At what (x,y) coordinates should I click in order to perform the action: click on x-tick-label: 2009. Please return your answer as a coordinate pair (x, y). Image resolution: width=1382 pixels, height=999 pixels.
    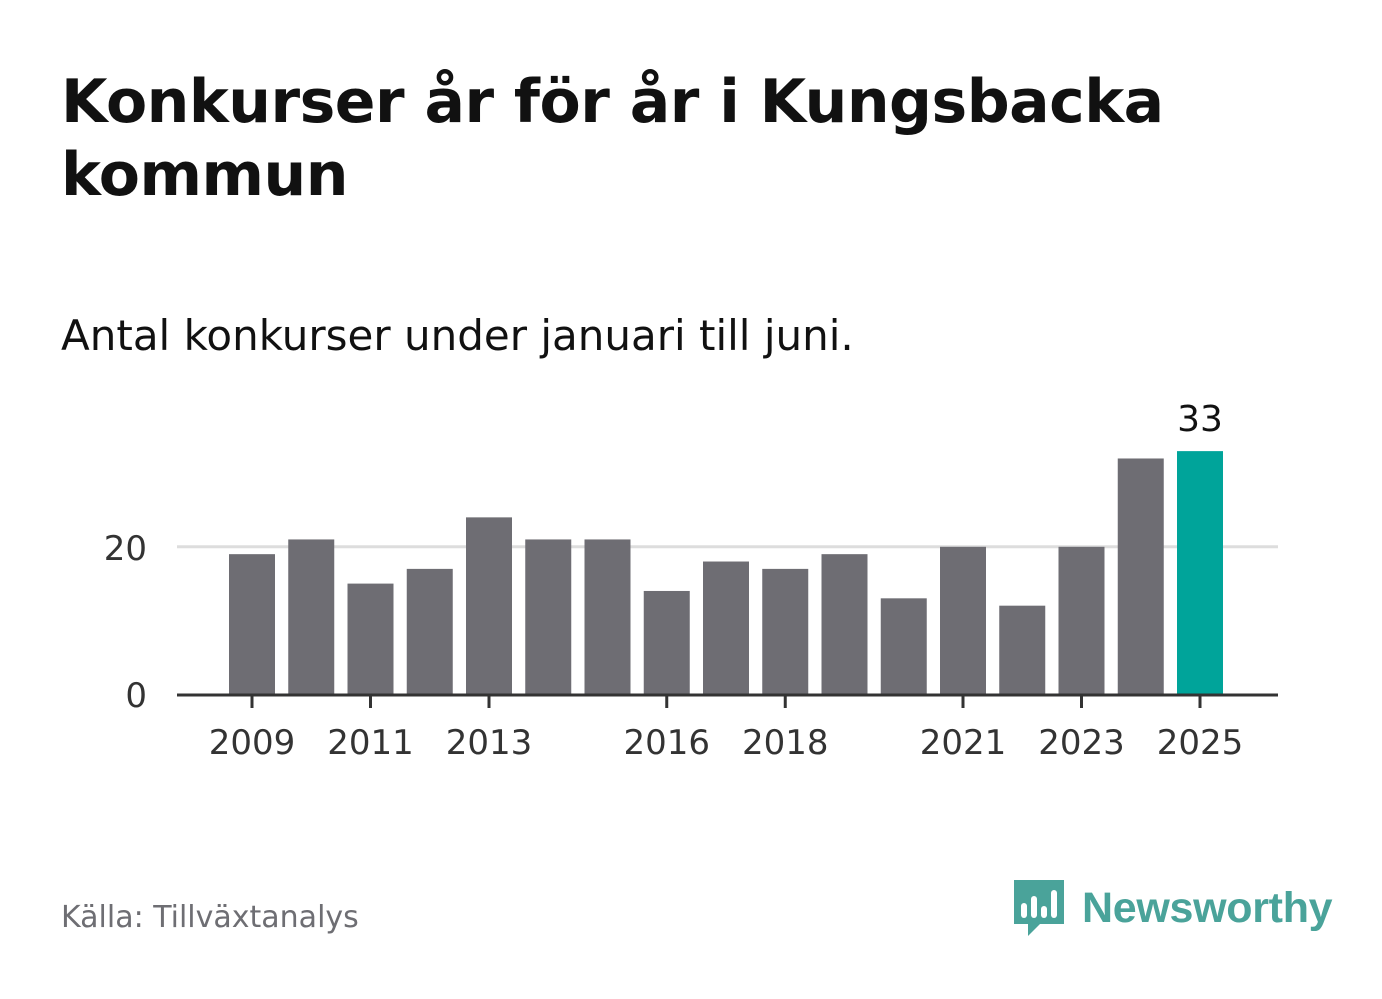
    Looking at the image, I should click on (252, 743).